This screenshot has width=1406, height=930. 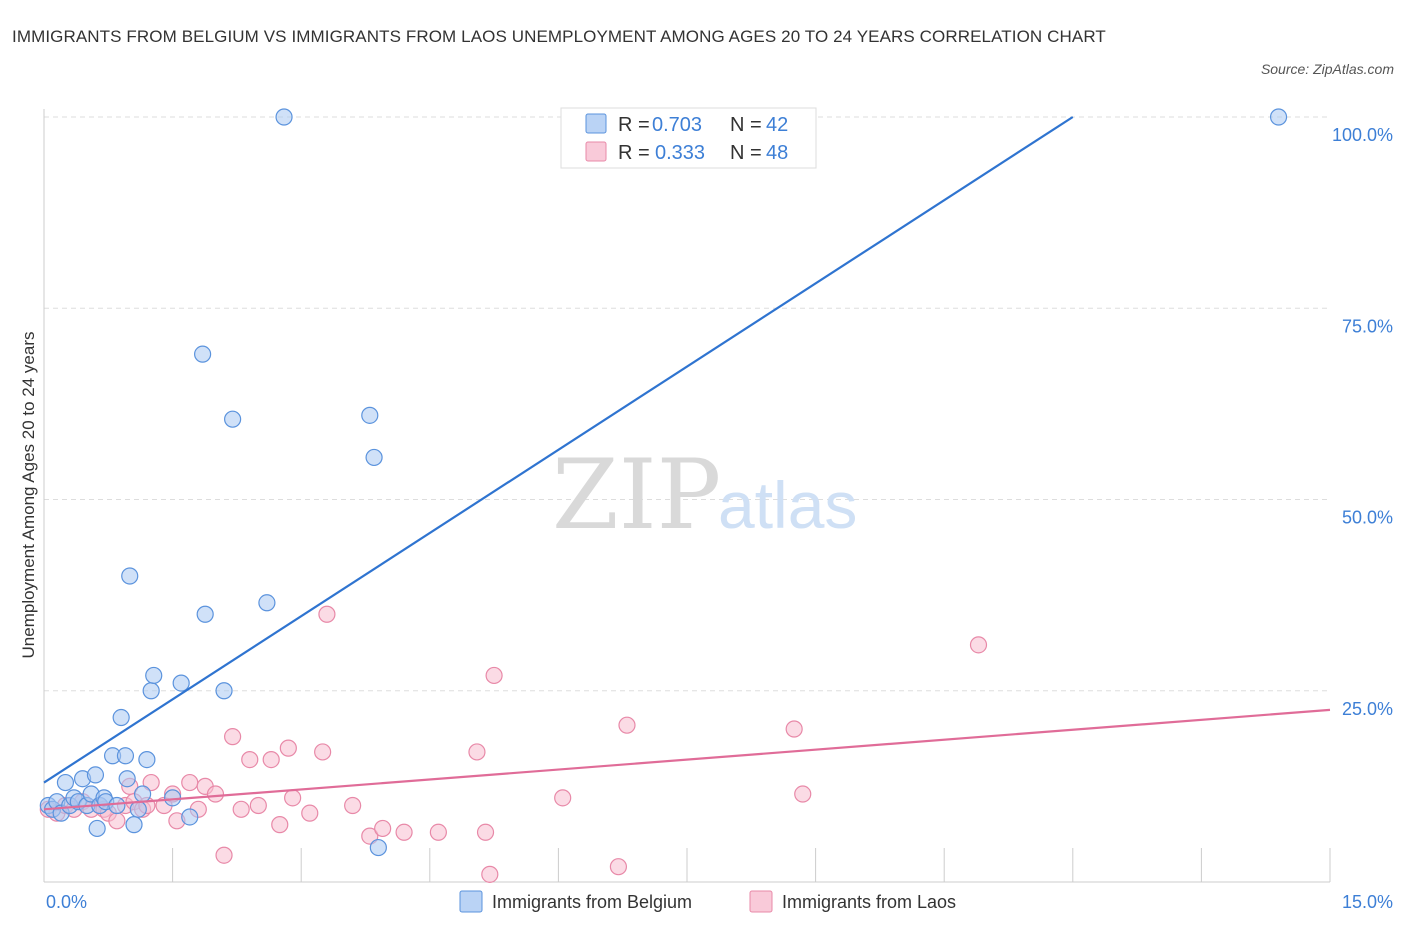 What do you see at coordinates (869, 902) in the screenshot?
I see `bottom-legend-label-laos: Immigrants from Laos` at bounding box center [869, 902].